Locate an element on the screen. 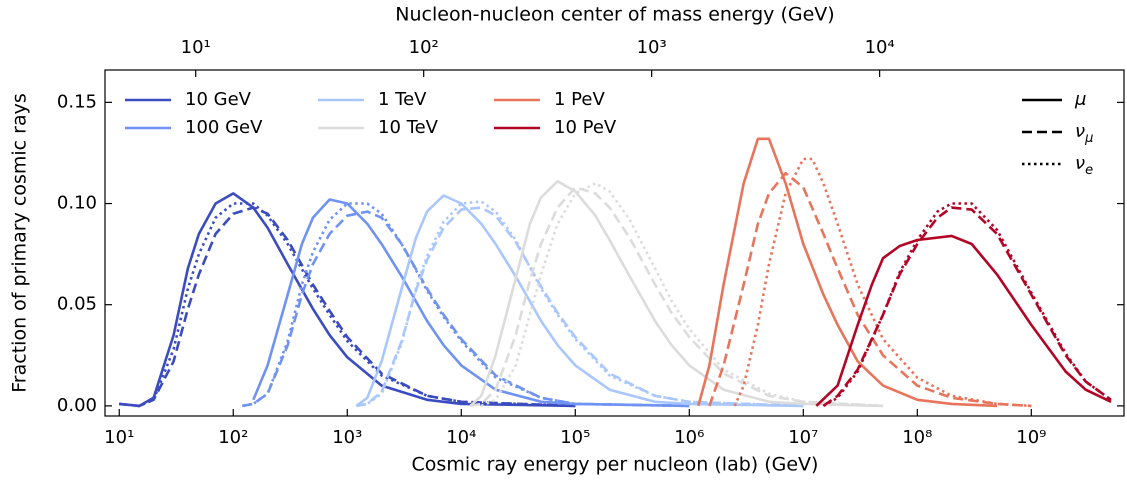 This screenshot has width=1127, height=492. legend-label: 1 TeV is located at coordinates (402, 99).